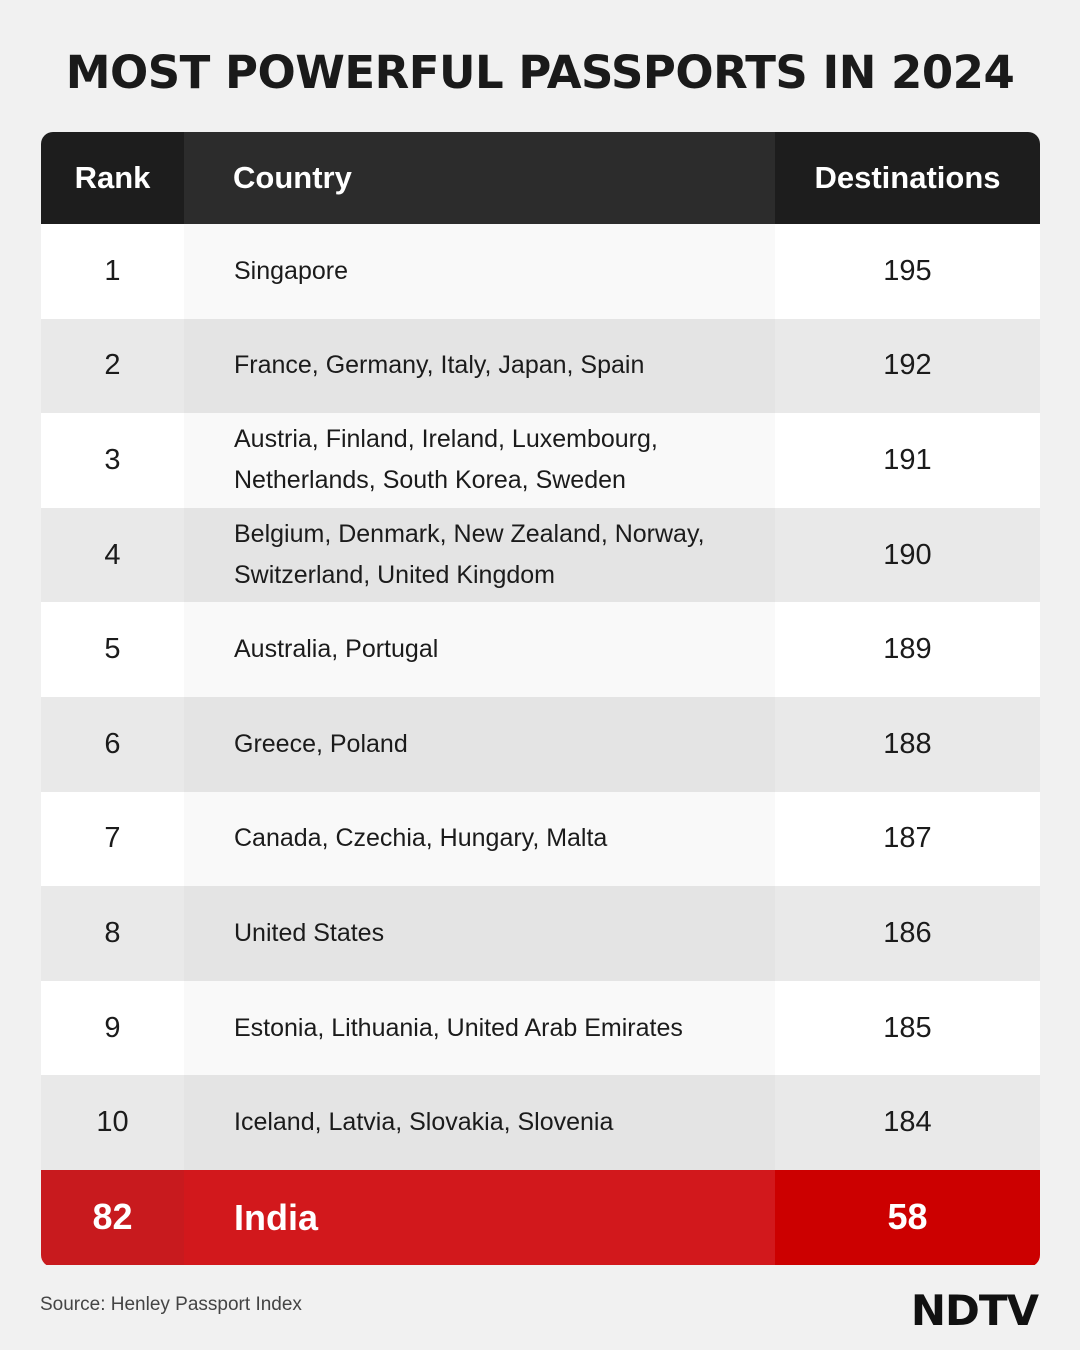  What do you see at coordinates (479, 933) in the screenshot?
I see `table-cell-country: United States` at bounding box center [479, 933].